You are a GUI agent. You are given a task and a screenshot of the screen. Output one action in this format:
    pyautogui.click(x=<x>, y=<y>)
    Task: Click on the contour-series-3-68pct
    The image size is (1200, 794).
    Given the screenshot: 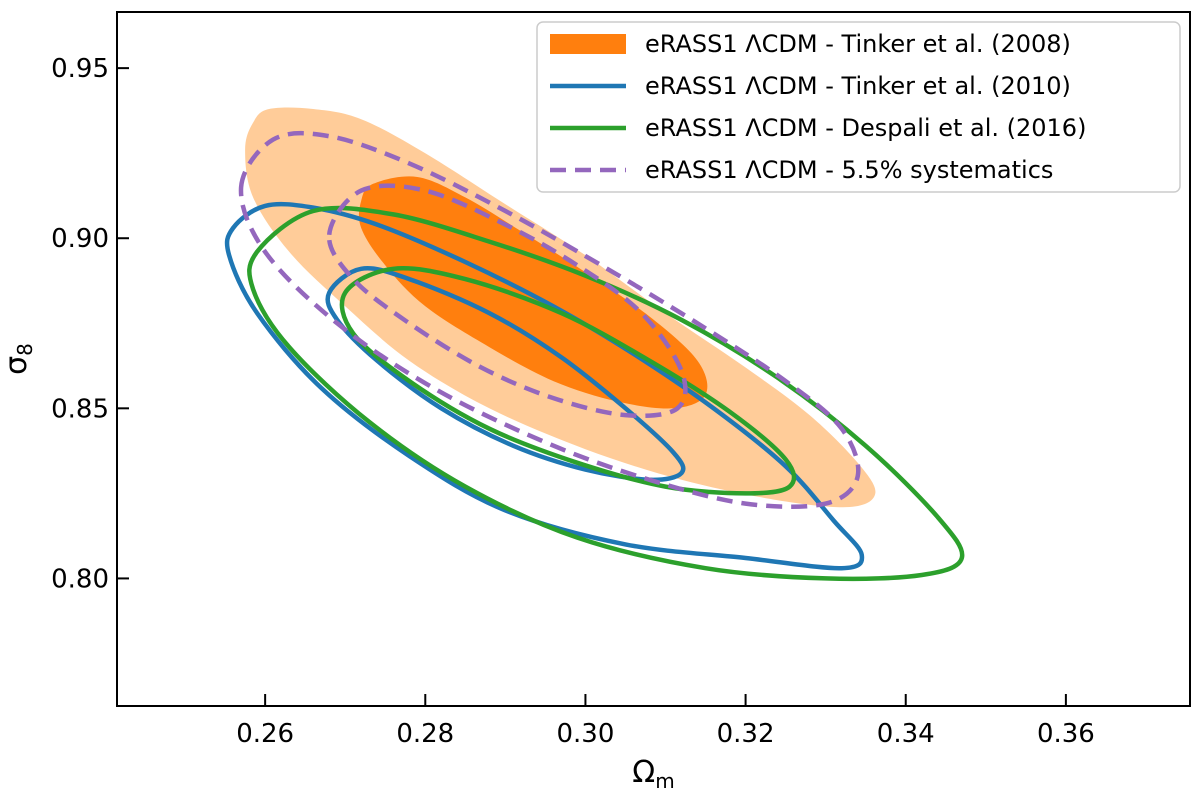 What is the action you would take?
    pyautogui.click(x=568, y=381)
    